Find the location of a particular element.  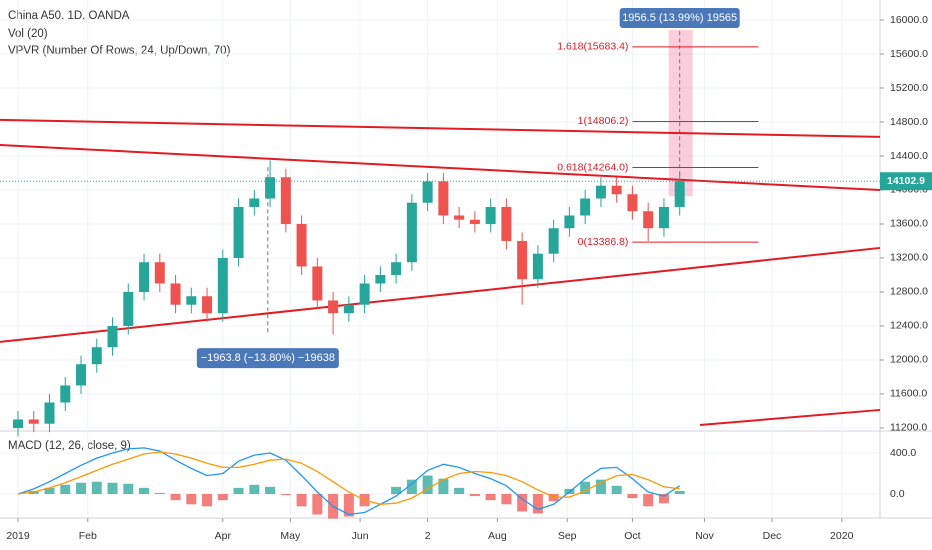

x-tick-label: Oct is located at coordinates (632, 536).